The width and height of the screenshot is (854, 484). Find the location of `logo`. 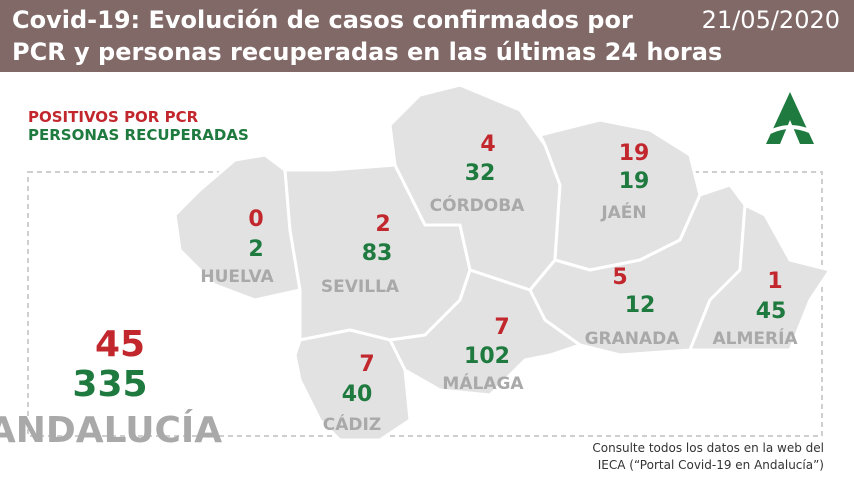

logo is located at coordinates (790, 118).